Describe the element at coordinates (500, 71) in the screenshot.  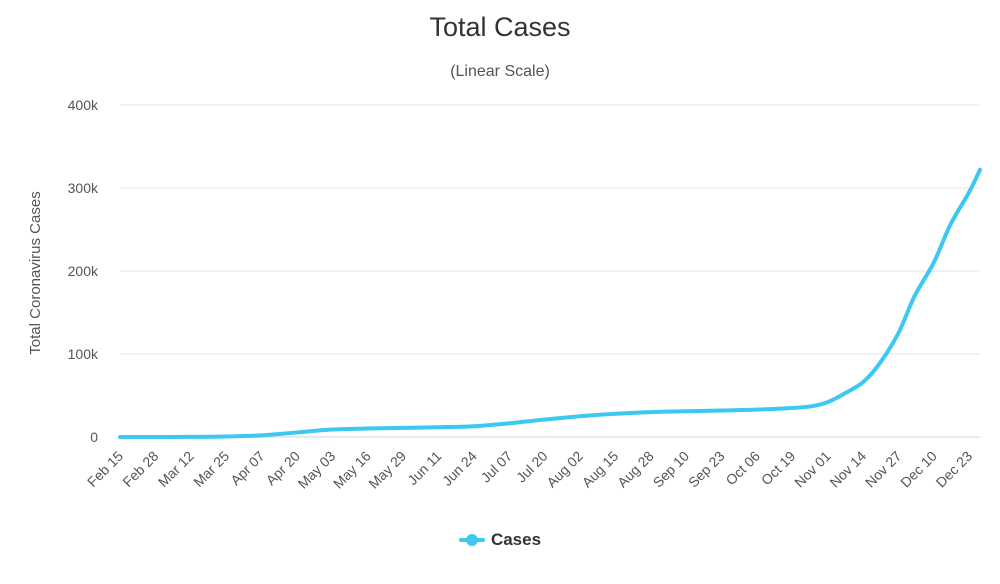
I see `chart-subtitle: (Linear Scale)` at that location.